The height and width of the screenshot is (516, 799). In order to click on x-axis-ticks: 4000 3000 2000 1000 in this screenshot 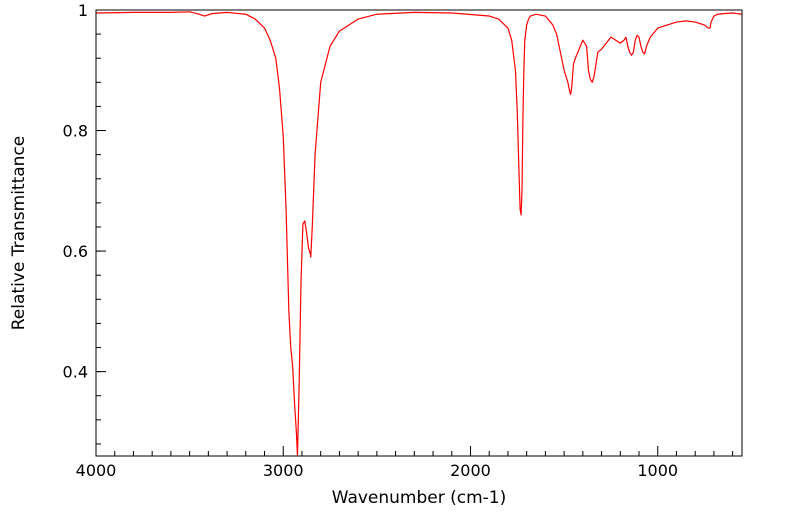, I will do `click(377, 463)`.